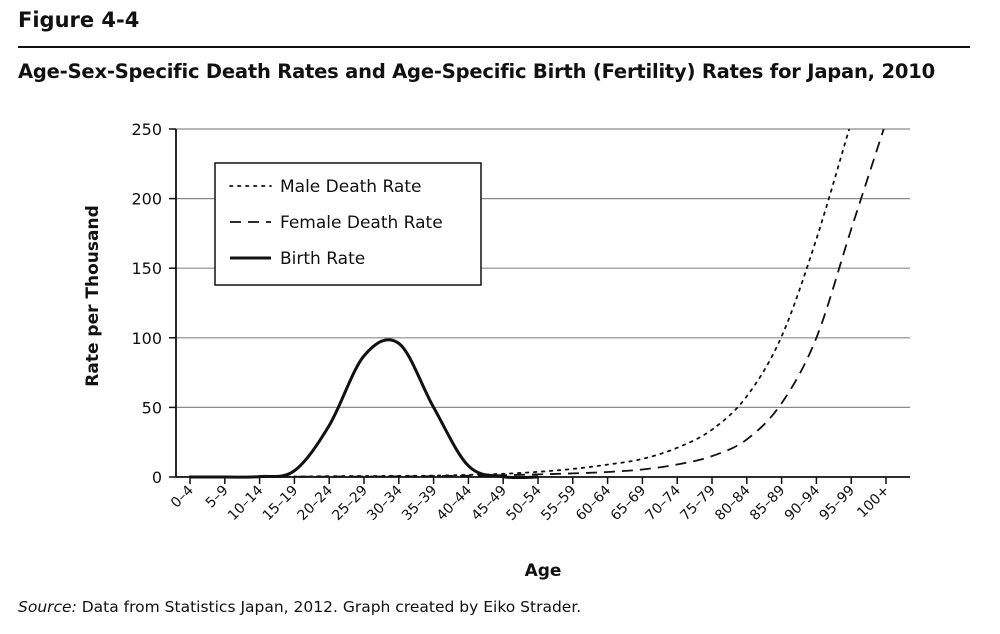 Image resolution: width=1000 pixels, height=634 pixels. Describe the element at coordinates (558, 503) in the screenshot. I see `x-tick-label: 55–59` at that location.